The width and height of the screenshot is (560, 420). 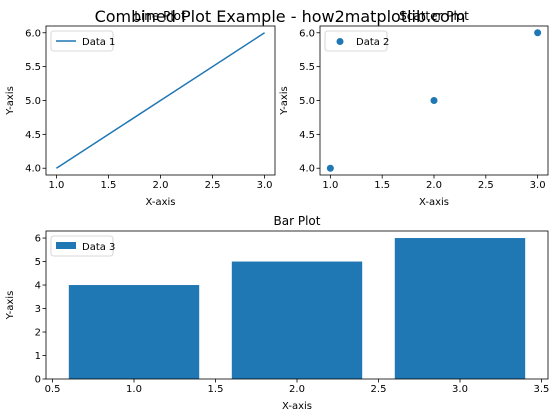 What do you see at coordinates (38, 309) in the screenshot?
I see `y-tick-label: 3` at bounding box center [38, 309].